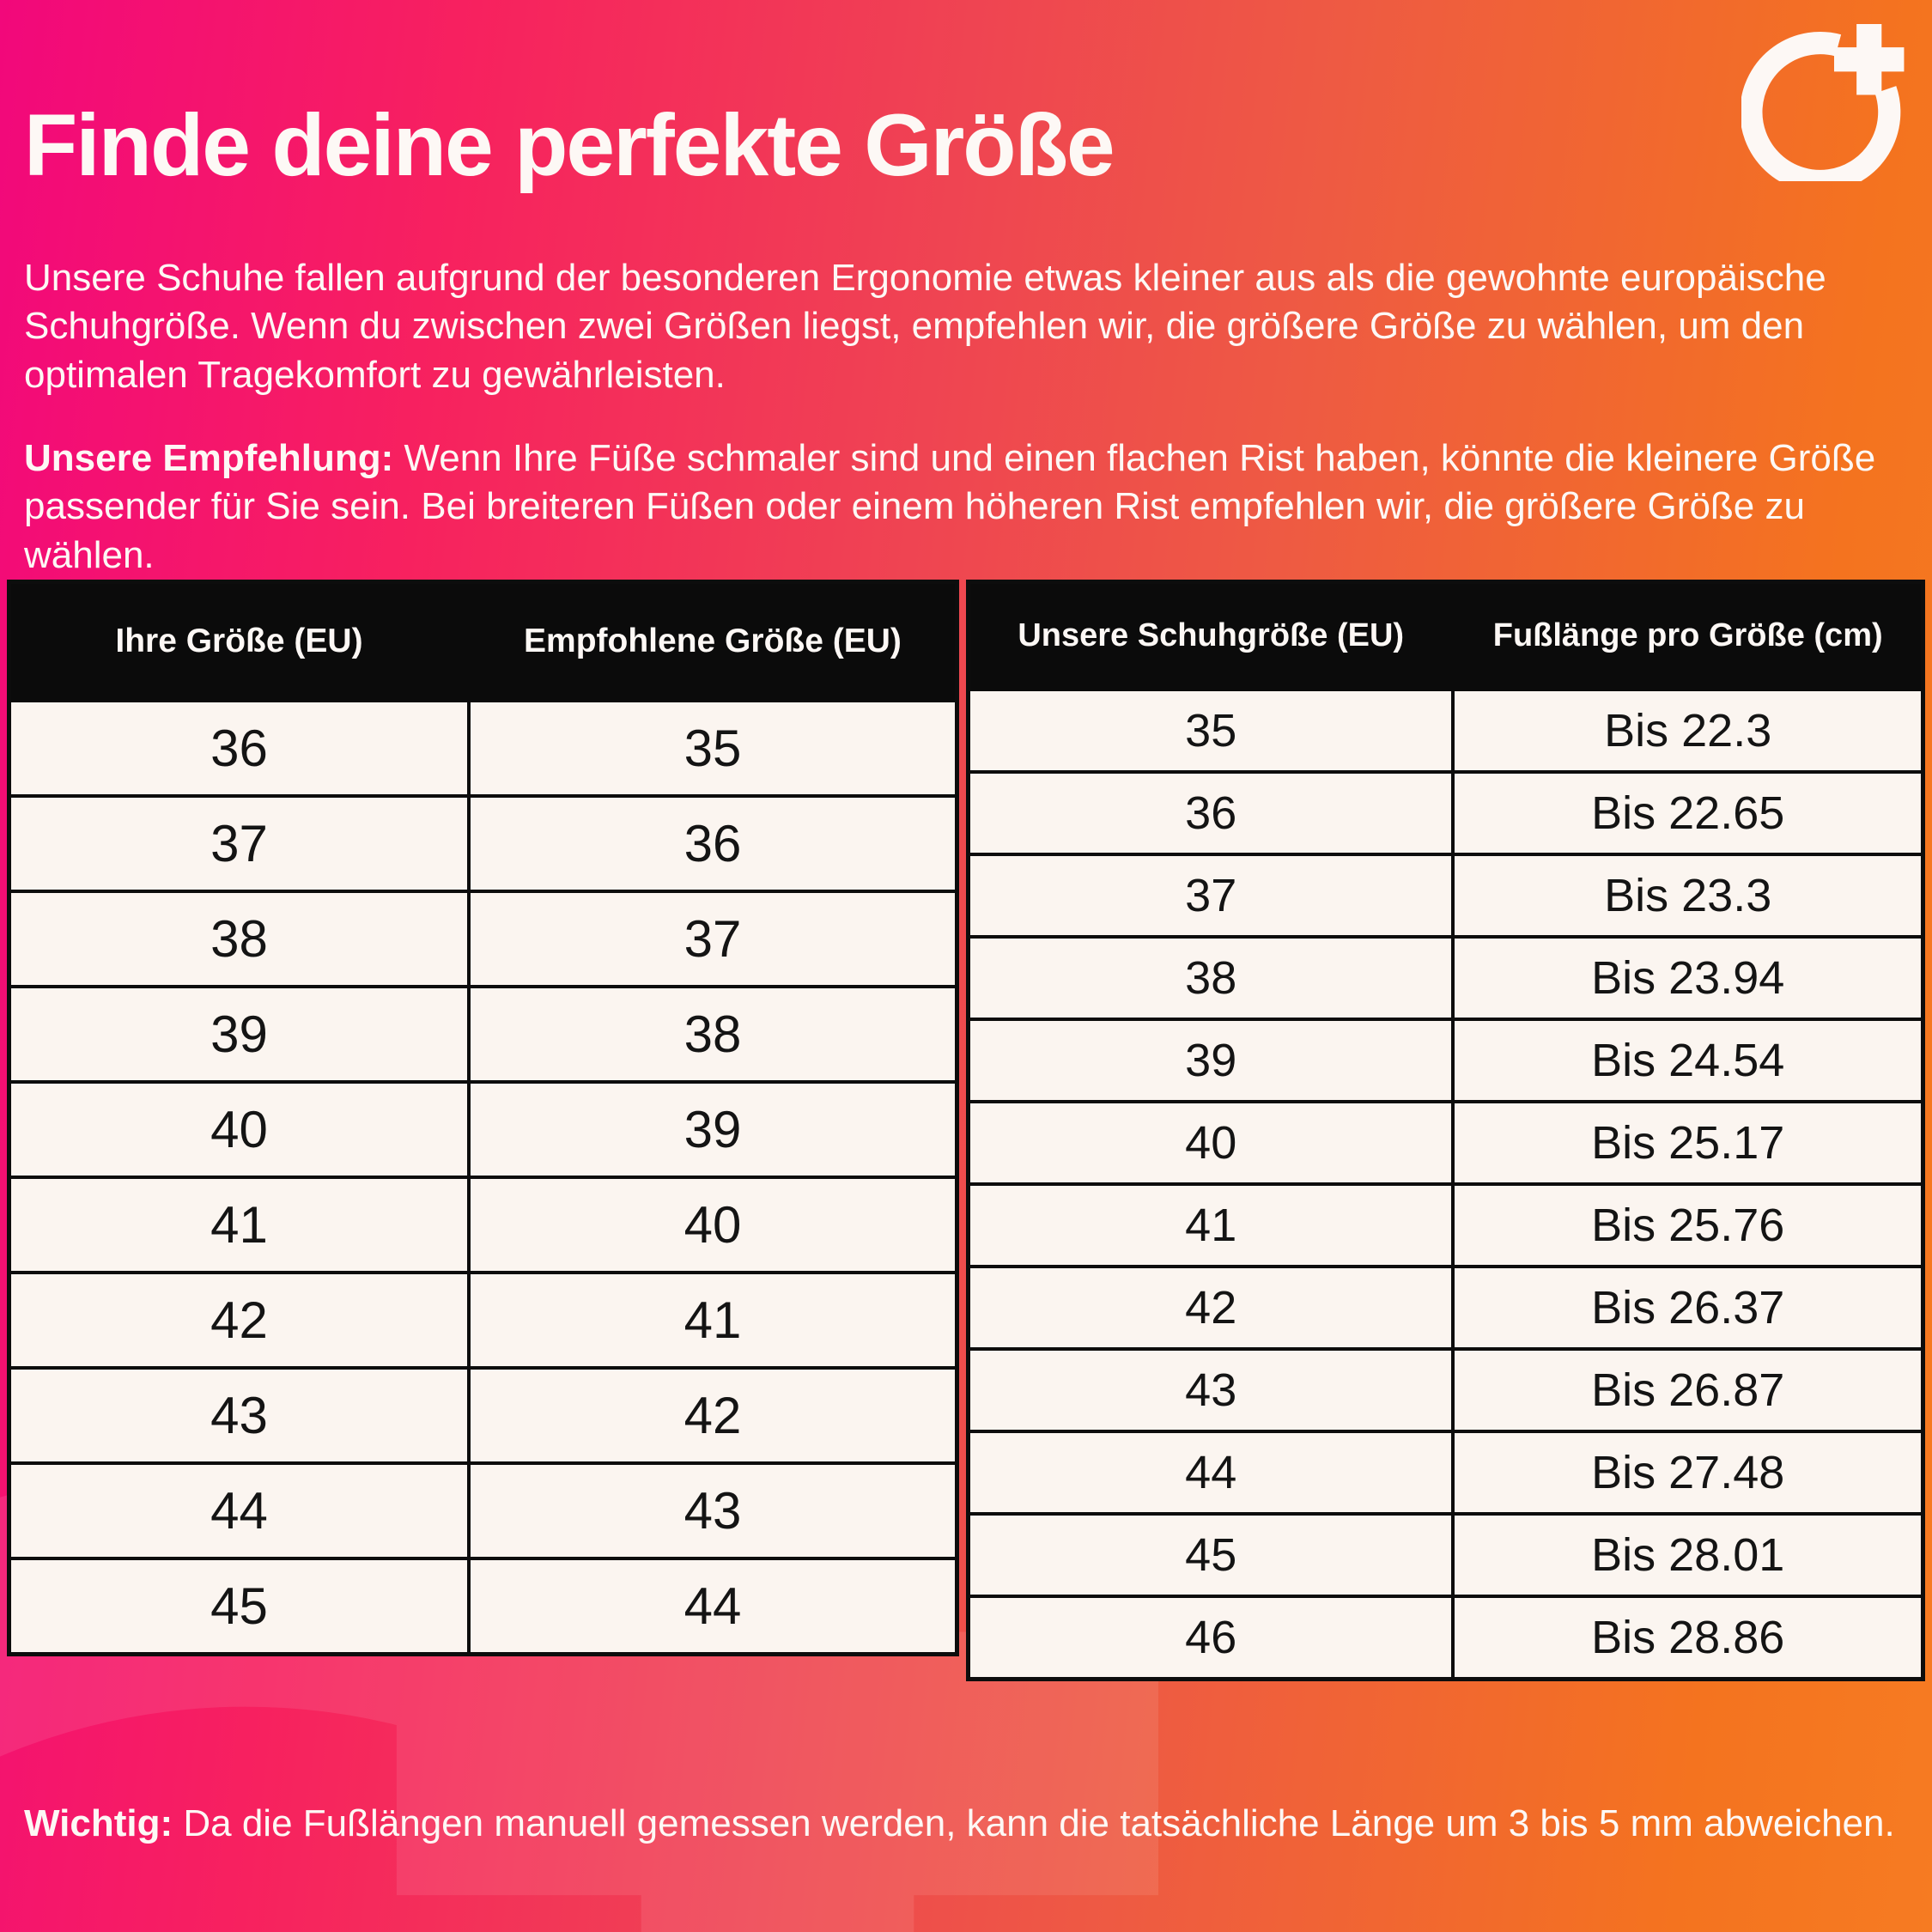  I want to click on table-row: 36 35, so click(483, 748).